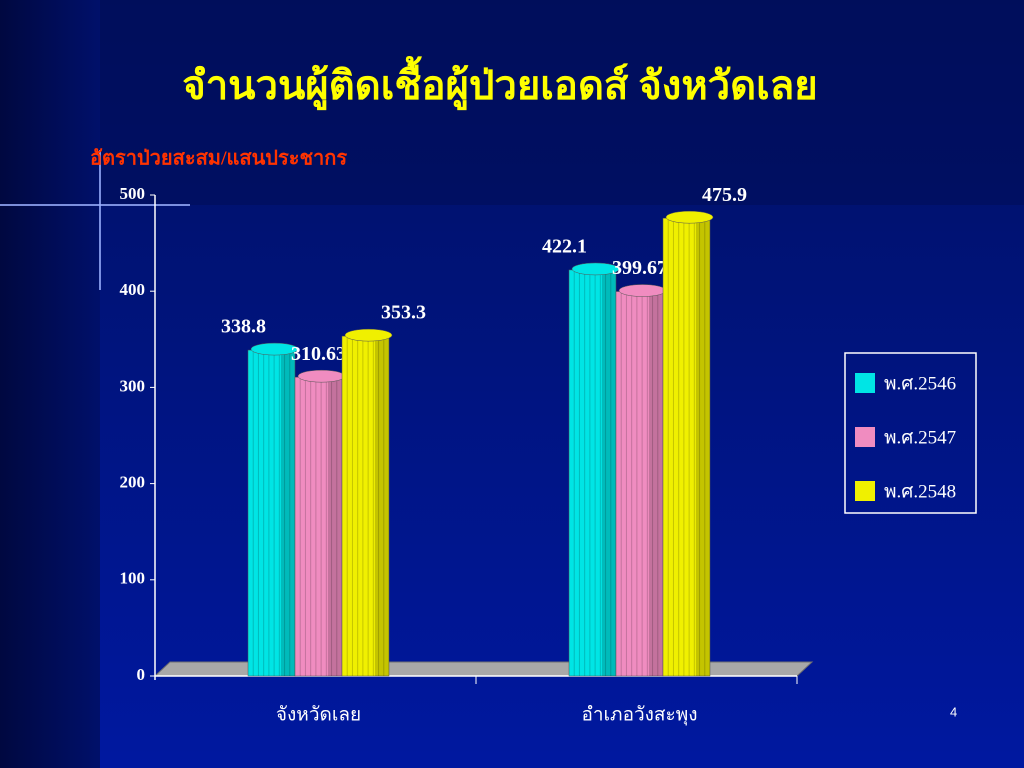  I want to click on data-label: 338.8, so click(243, 327).